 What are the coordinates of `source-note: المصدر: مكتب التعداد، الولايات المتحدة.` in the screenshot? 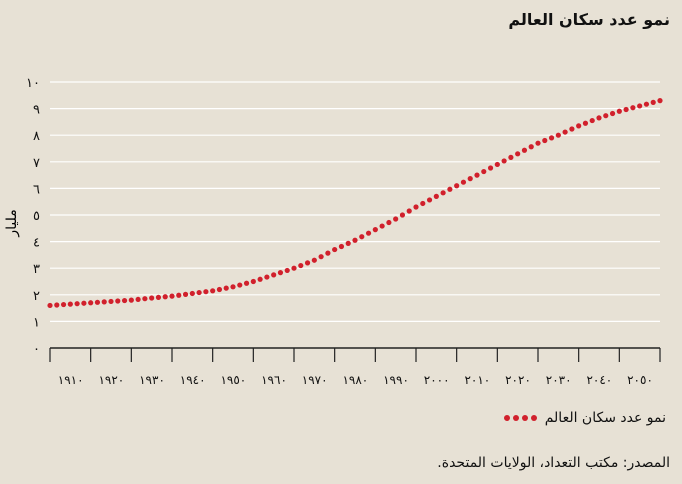 It's located at (553, 463).